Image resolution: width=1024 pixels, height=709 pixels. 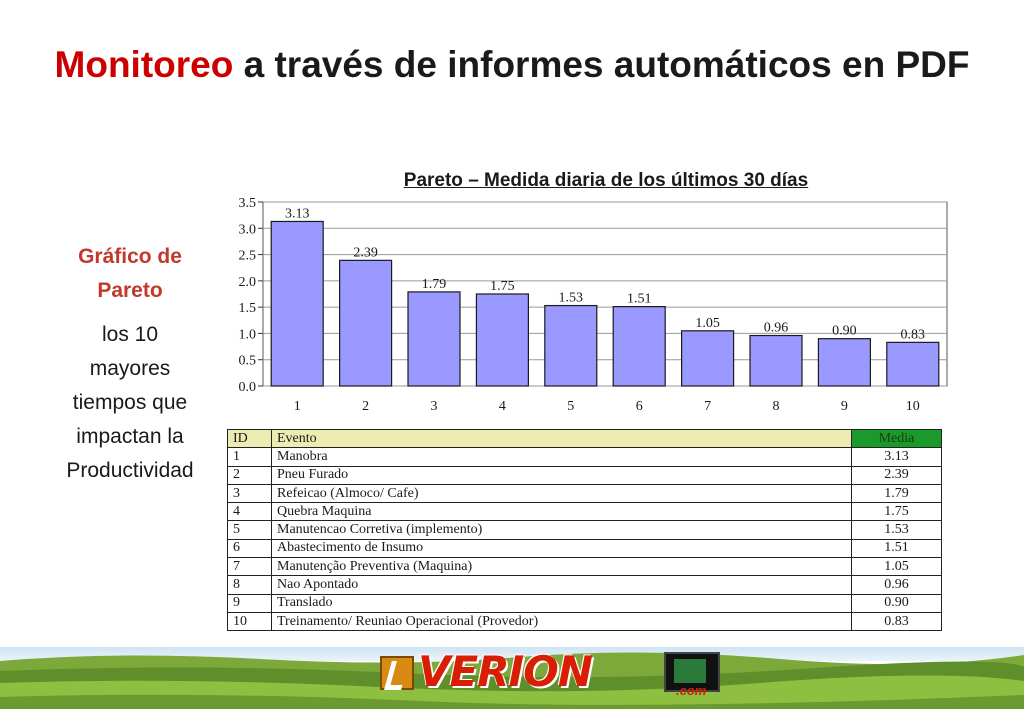 What do you see at coordinates (896, 512) in the screenshot?
I see `cell-media: 1.75` at bounding box center [896, 512].